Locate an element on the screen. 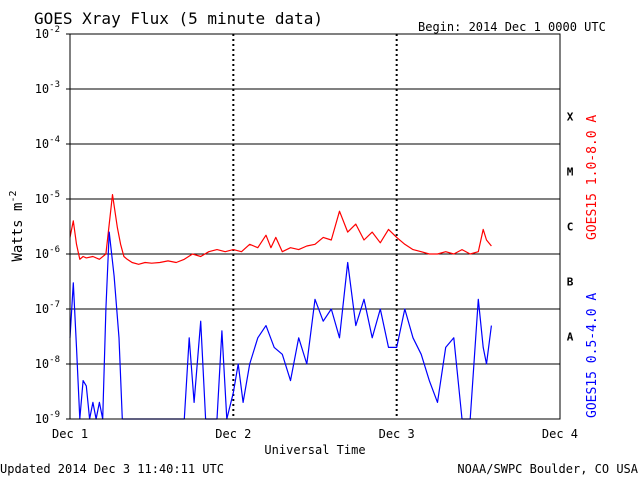  y-tick-label: 10⁻⁷ is located at coordinates (47, 308).